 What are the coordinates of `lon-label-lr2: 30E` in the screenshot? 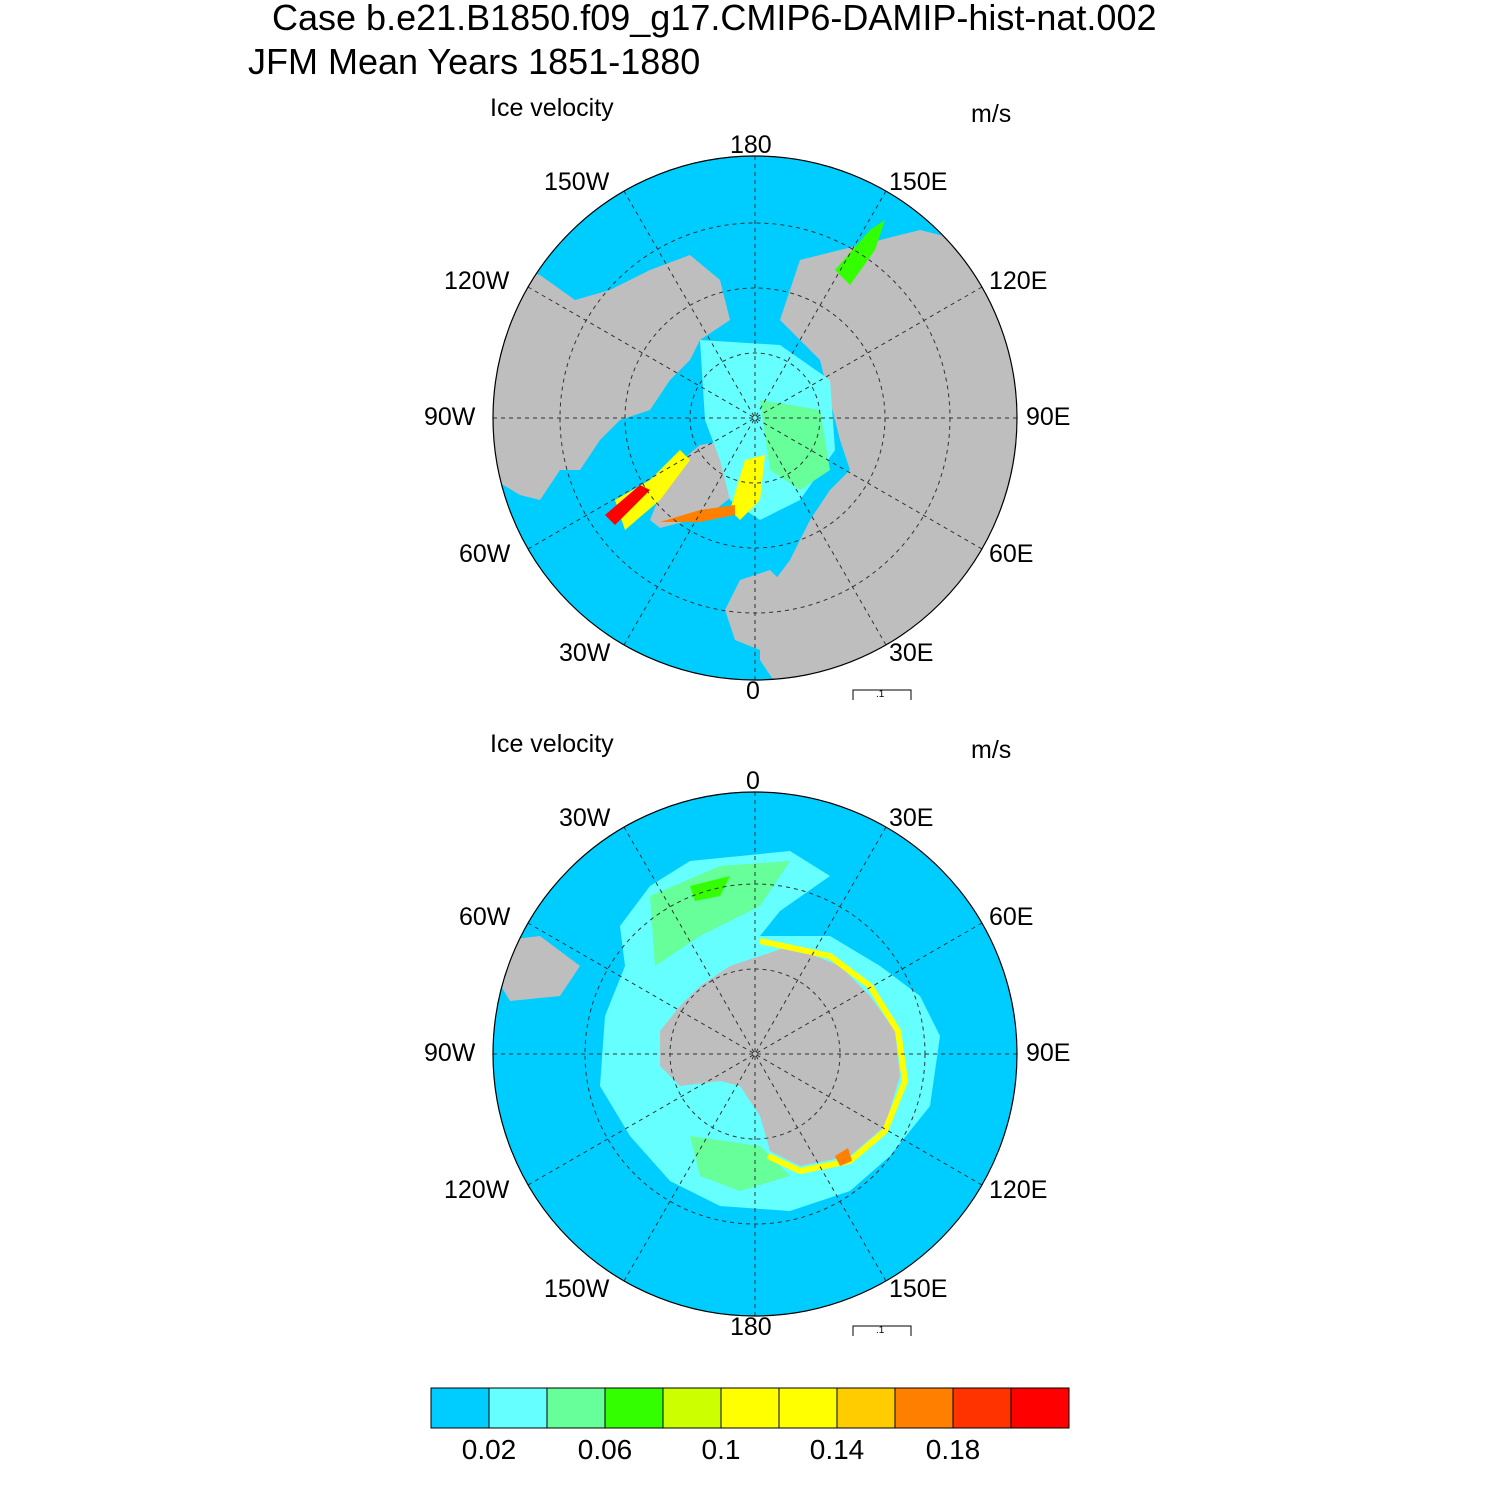 It's located at (911, 653).